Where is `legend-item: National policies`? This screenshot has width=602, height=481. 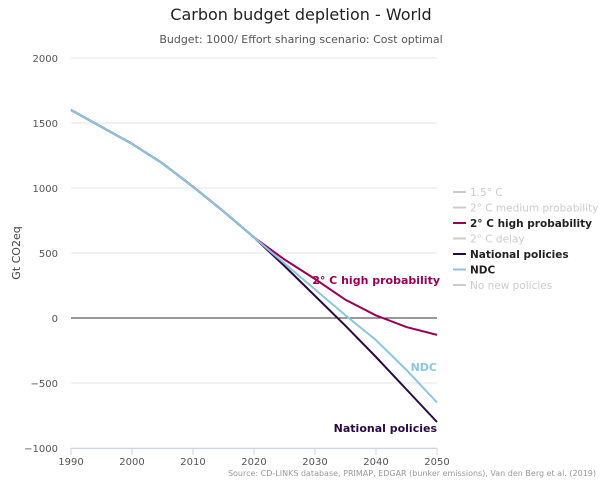 legend-item: National policies is located at coordinates (511, 255).